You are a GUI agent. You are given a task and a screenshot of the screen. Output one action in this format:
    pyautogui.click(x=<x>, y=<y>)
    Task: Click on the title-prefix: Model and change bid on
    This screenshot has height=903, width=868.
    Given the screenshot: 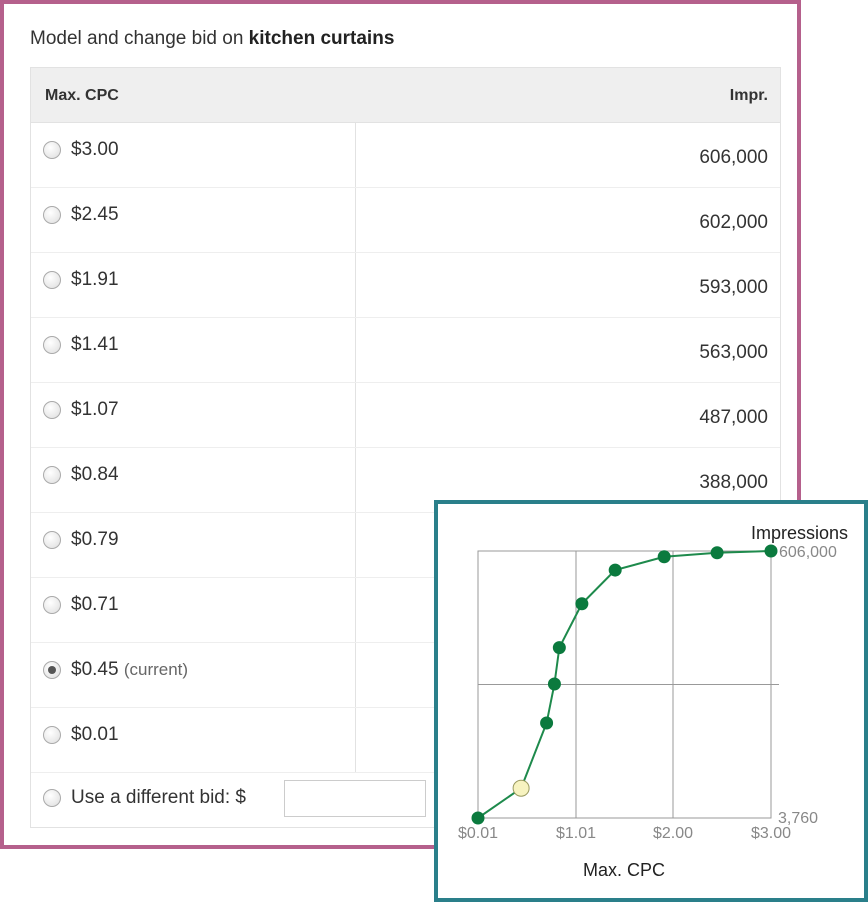 What is the action you would take?
    pyautogui.click(x=139, y=38)
    